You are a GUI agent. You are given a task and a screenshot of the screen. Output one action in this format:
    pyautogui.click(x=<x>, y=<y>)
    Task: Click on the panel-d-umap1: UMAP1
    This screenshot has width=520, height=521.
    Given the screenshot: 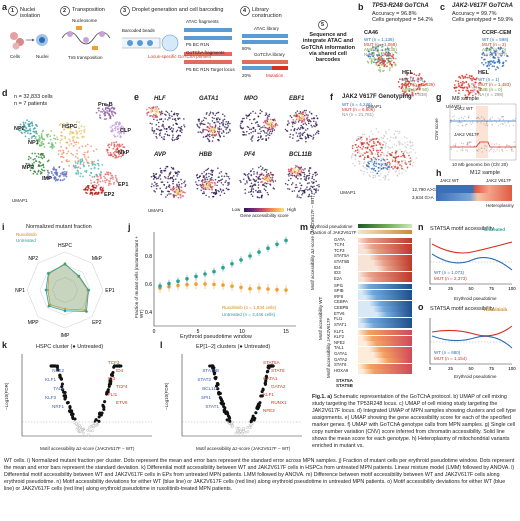 What is the action you would take?
    pyautogui.click(x=20, y=200)
    